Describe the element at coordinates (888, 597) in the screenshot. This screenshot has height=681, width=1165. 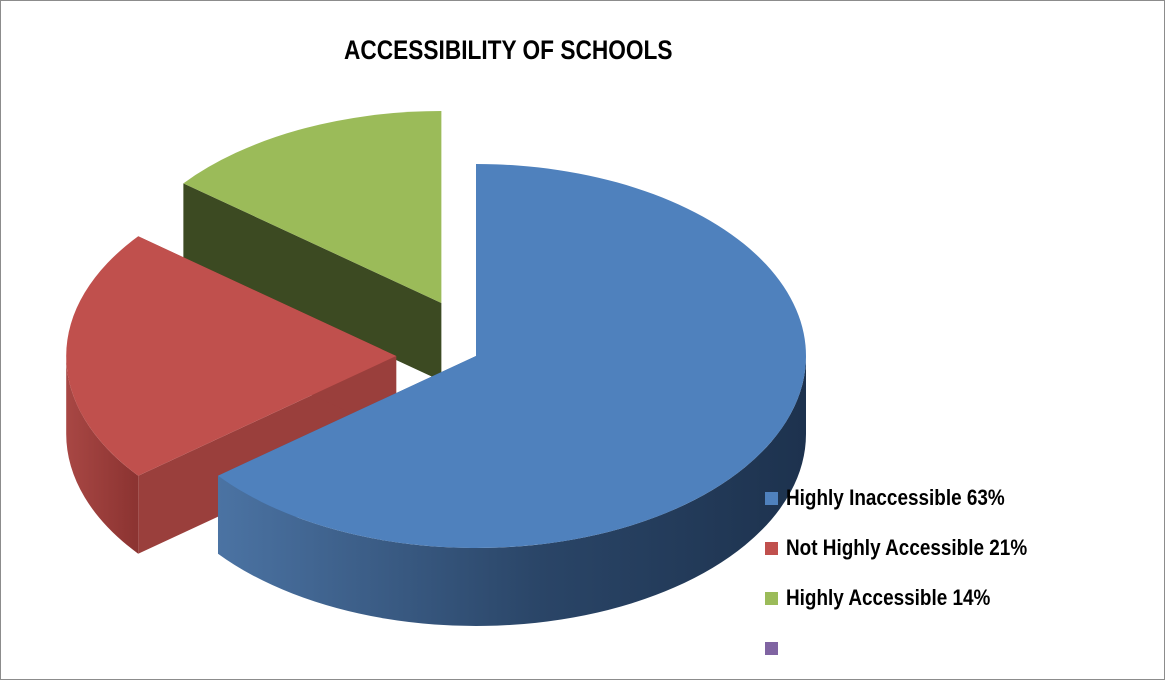
I see `legend-label: Highly Accessible 14%` at that location.